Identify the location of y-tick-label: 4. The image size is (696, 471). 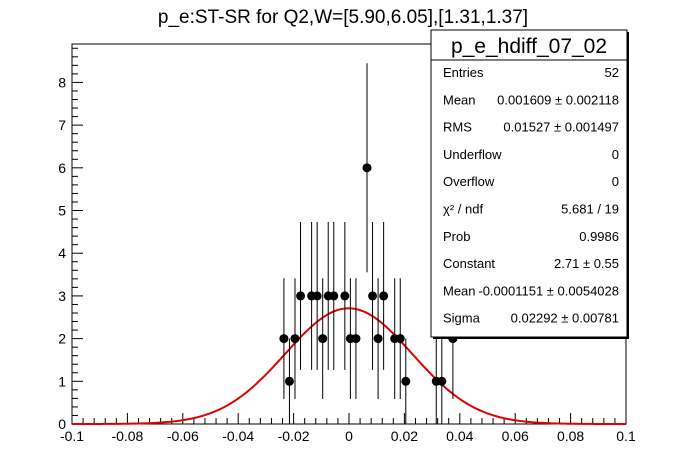
(62, 253).